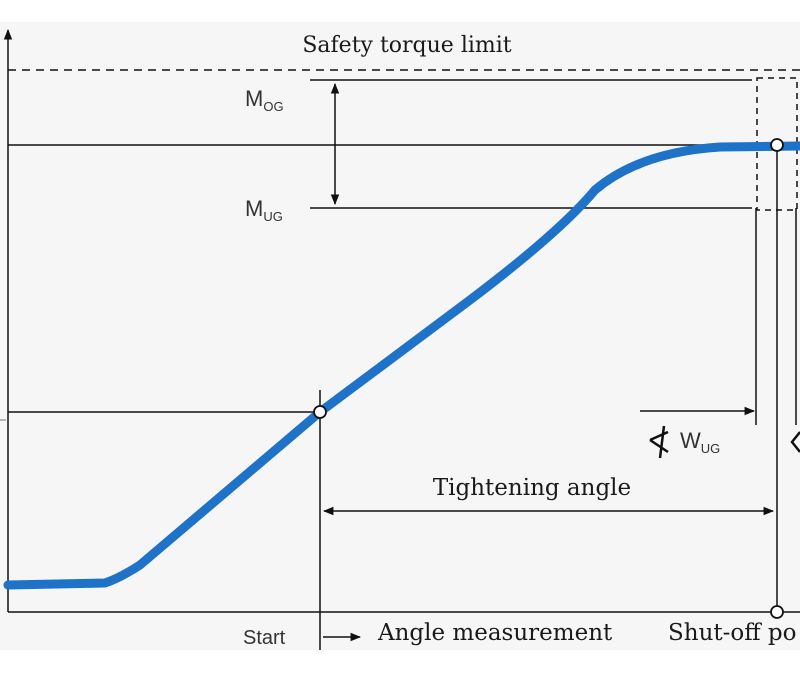 This screenshot has height=700, width=800. What do you see at coordinates (532, 488) in the screenshot?
I see `tightening-angle-label: Tightening angle` at bounding box center [532, 488].